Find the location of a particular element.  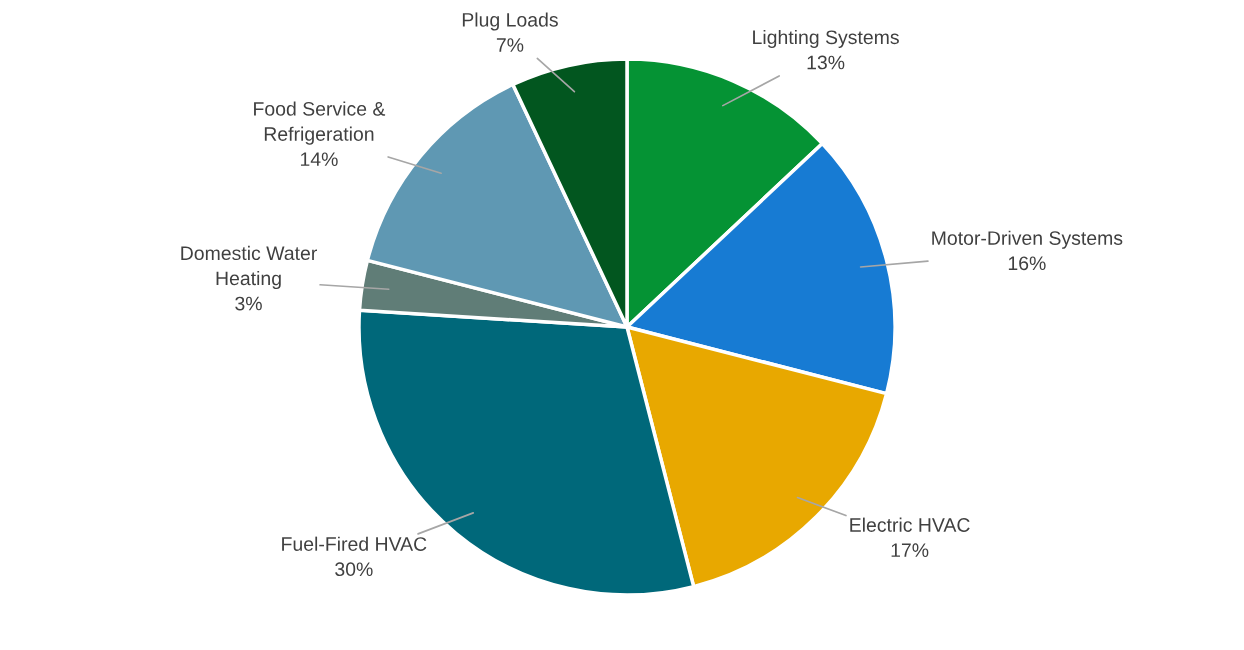

data-label: 14% is located at coordinates (319, 159).